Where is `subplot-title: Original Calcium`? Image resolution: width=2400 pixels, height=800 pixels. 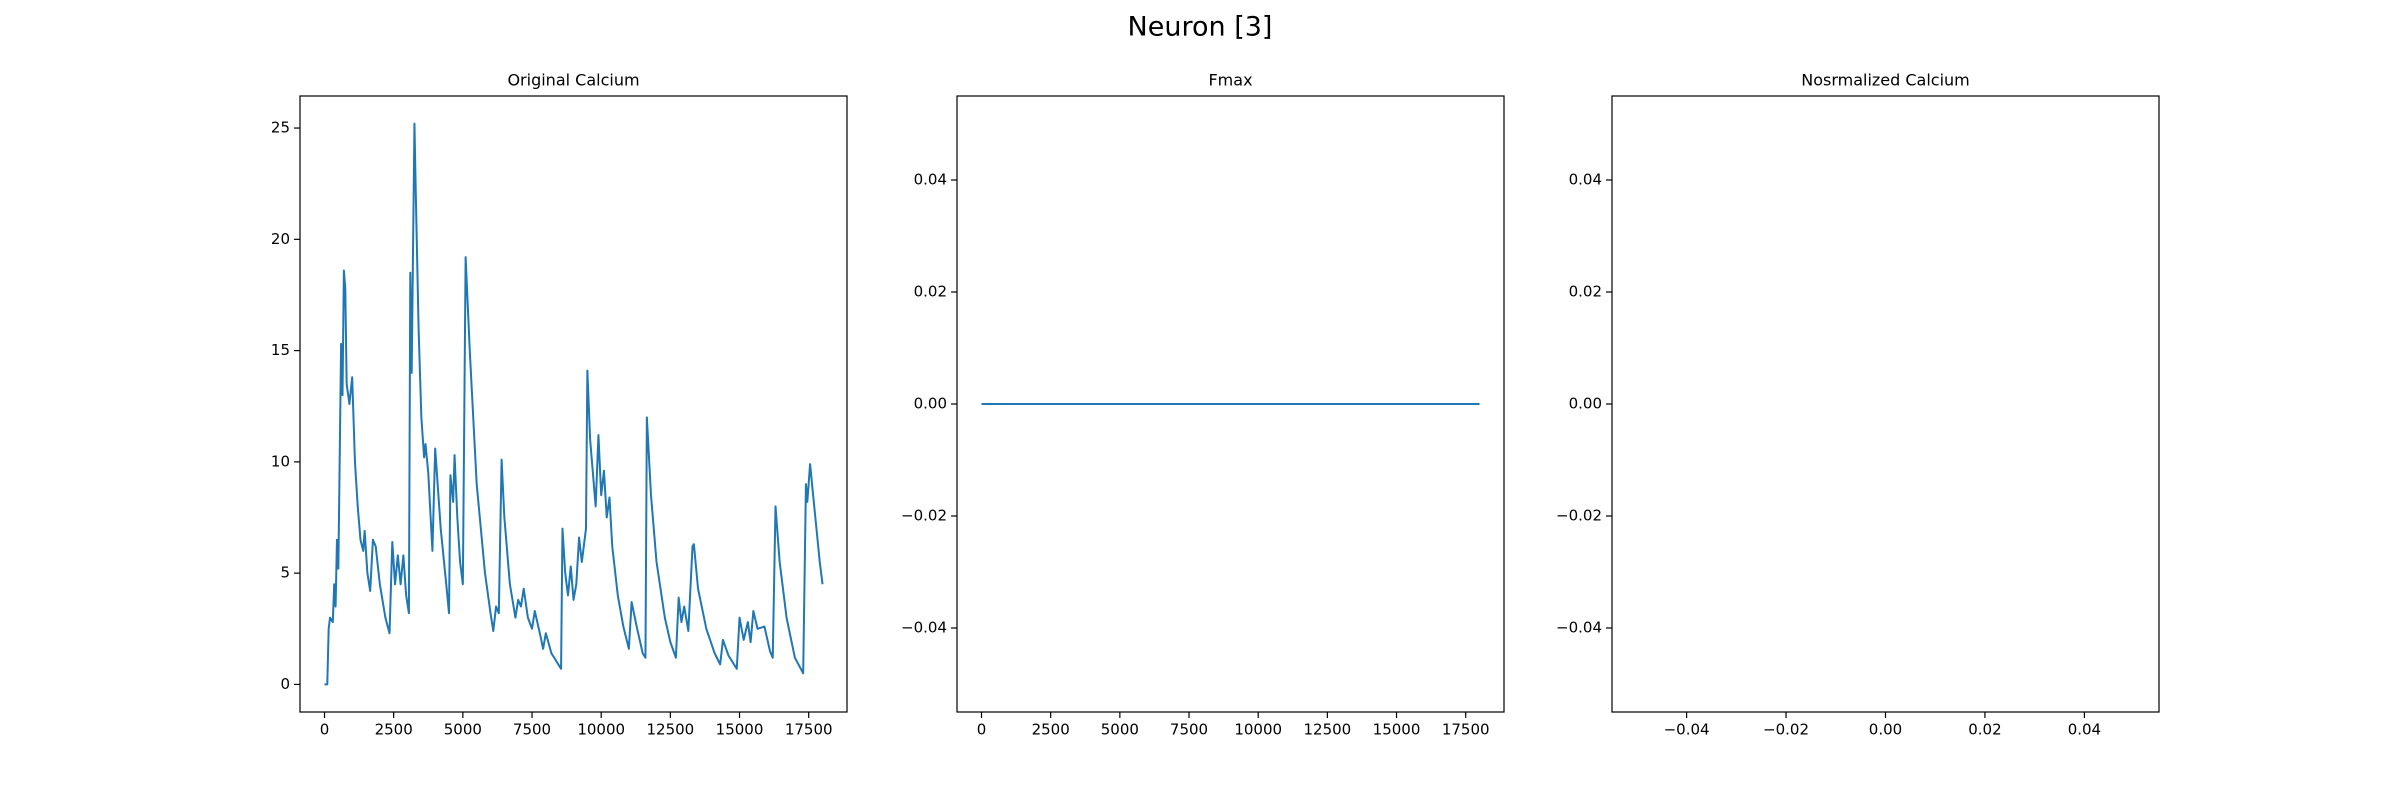 subplot-title: Original Calcium is located at coordinates (573, 80).